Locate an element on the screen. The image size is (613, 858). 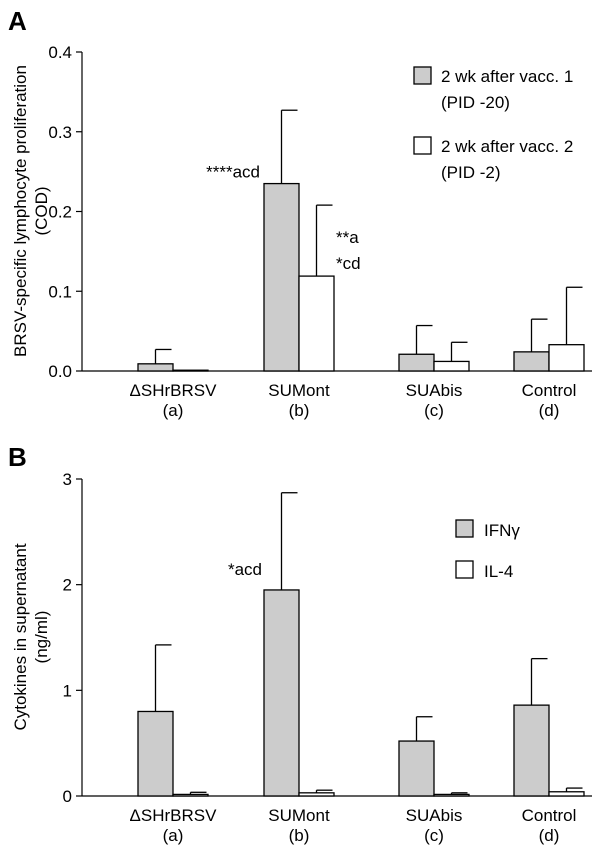
legend-swatch-il4 is located at coordinates (464, 569).